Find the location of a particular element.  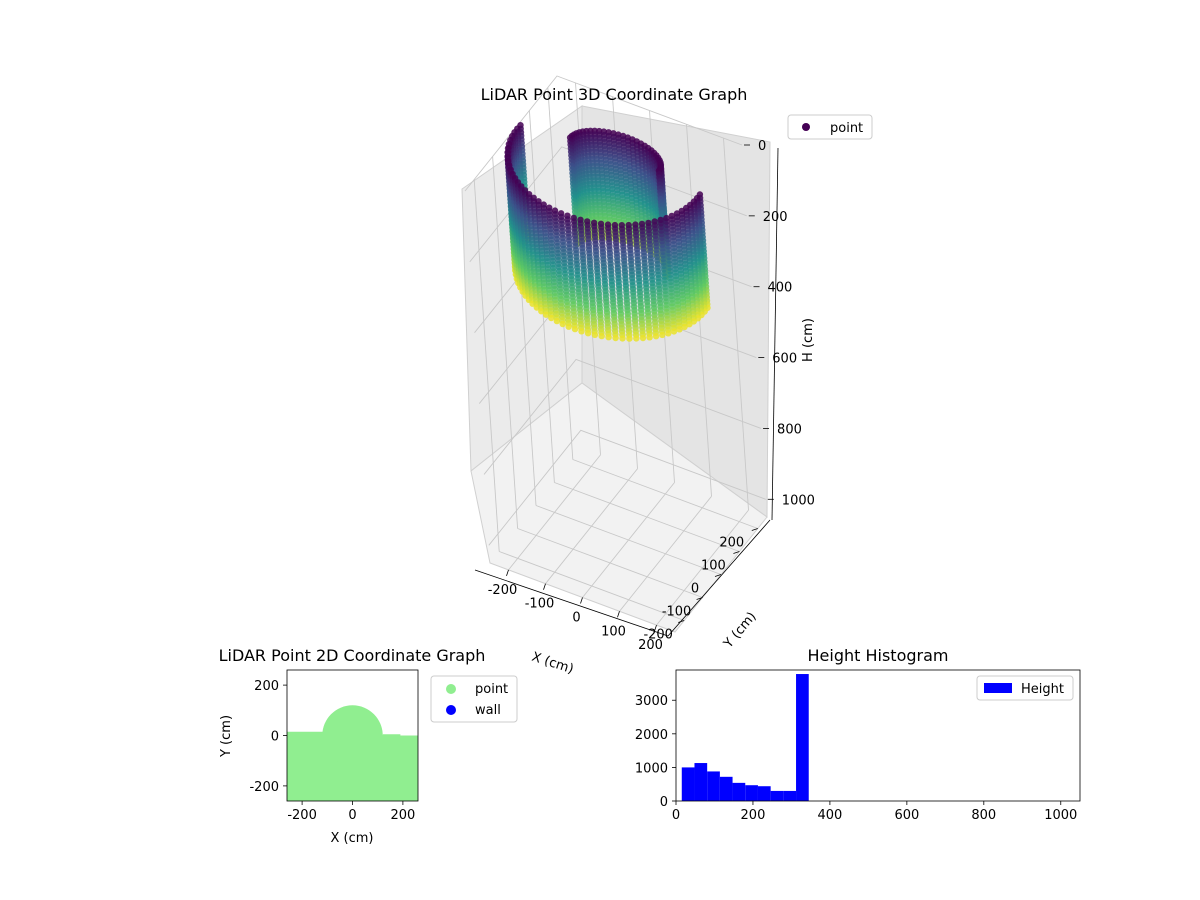

ylabel-3d: Y (cm) is located at coordinates (739, 630).